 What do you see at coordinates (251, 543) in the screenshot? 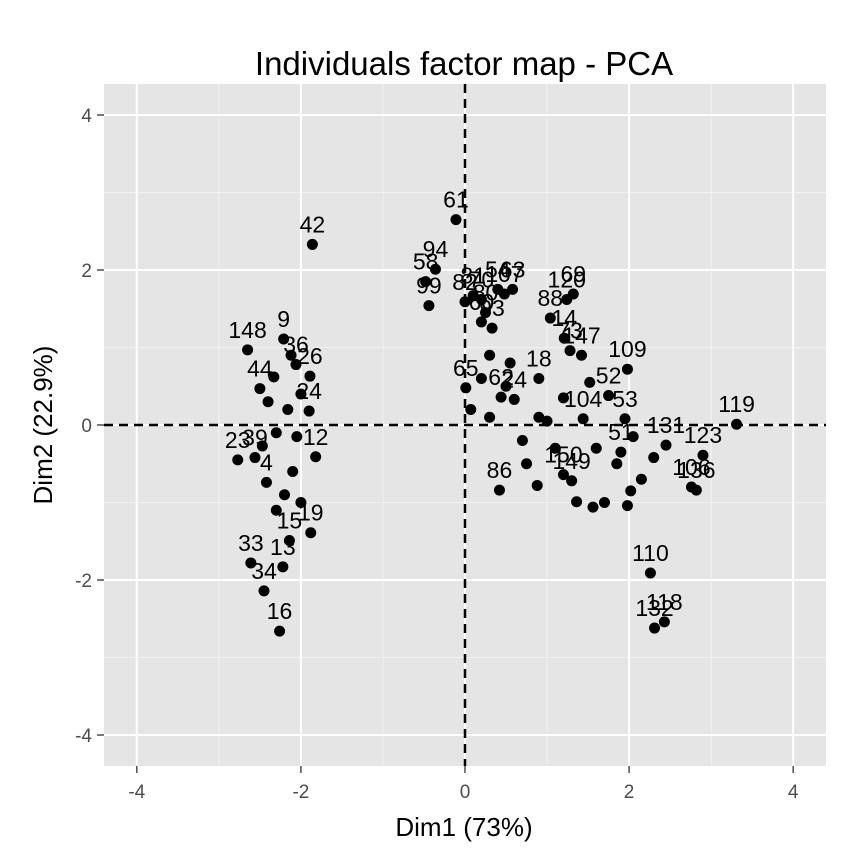
I see `point-label: 33` at bounding box center [251, 543].